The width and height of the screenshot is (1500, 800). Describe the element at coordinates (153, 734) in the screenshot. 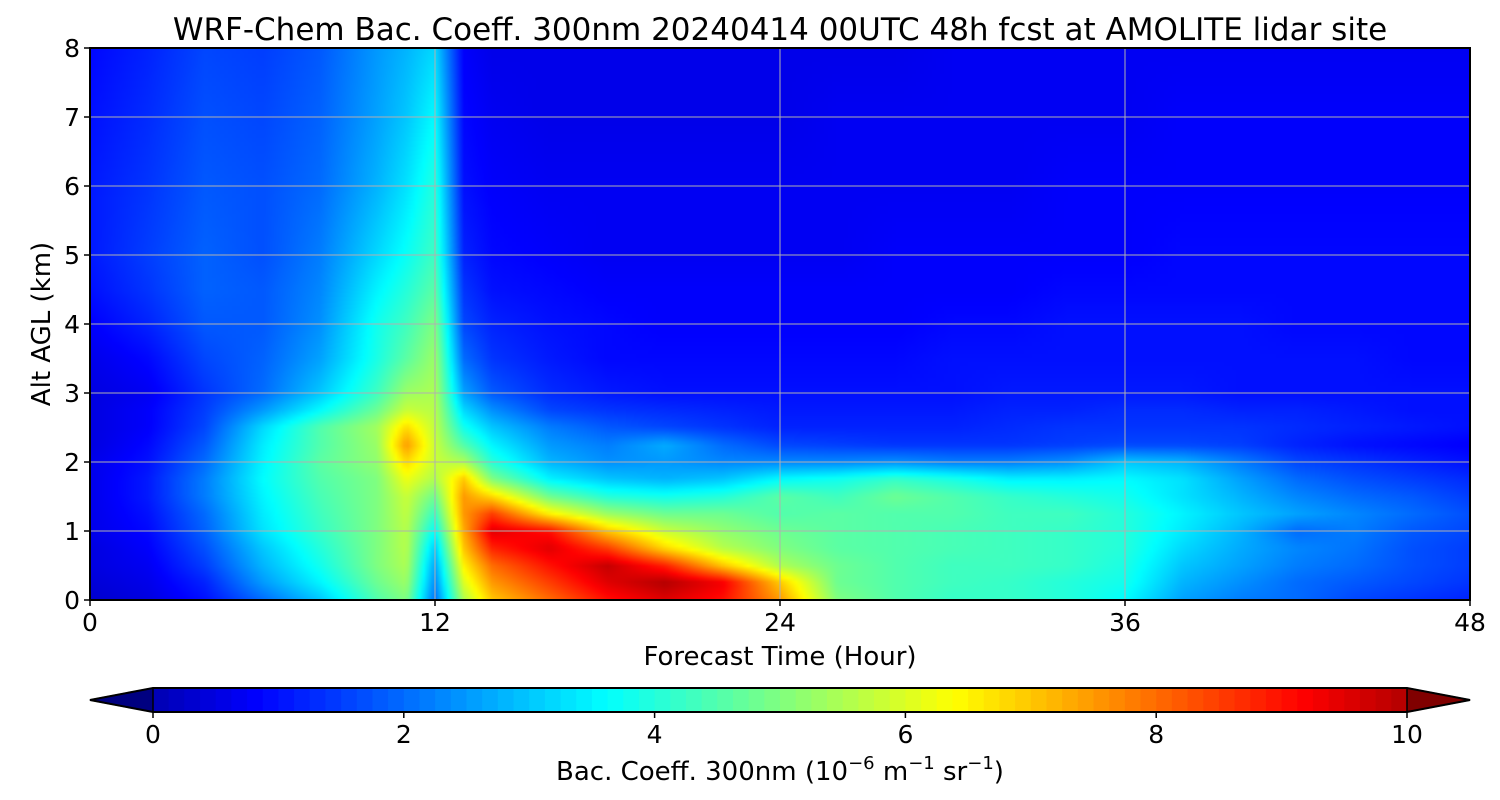

I see `colorbar-tick-label: 0` at that location.